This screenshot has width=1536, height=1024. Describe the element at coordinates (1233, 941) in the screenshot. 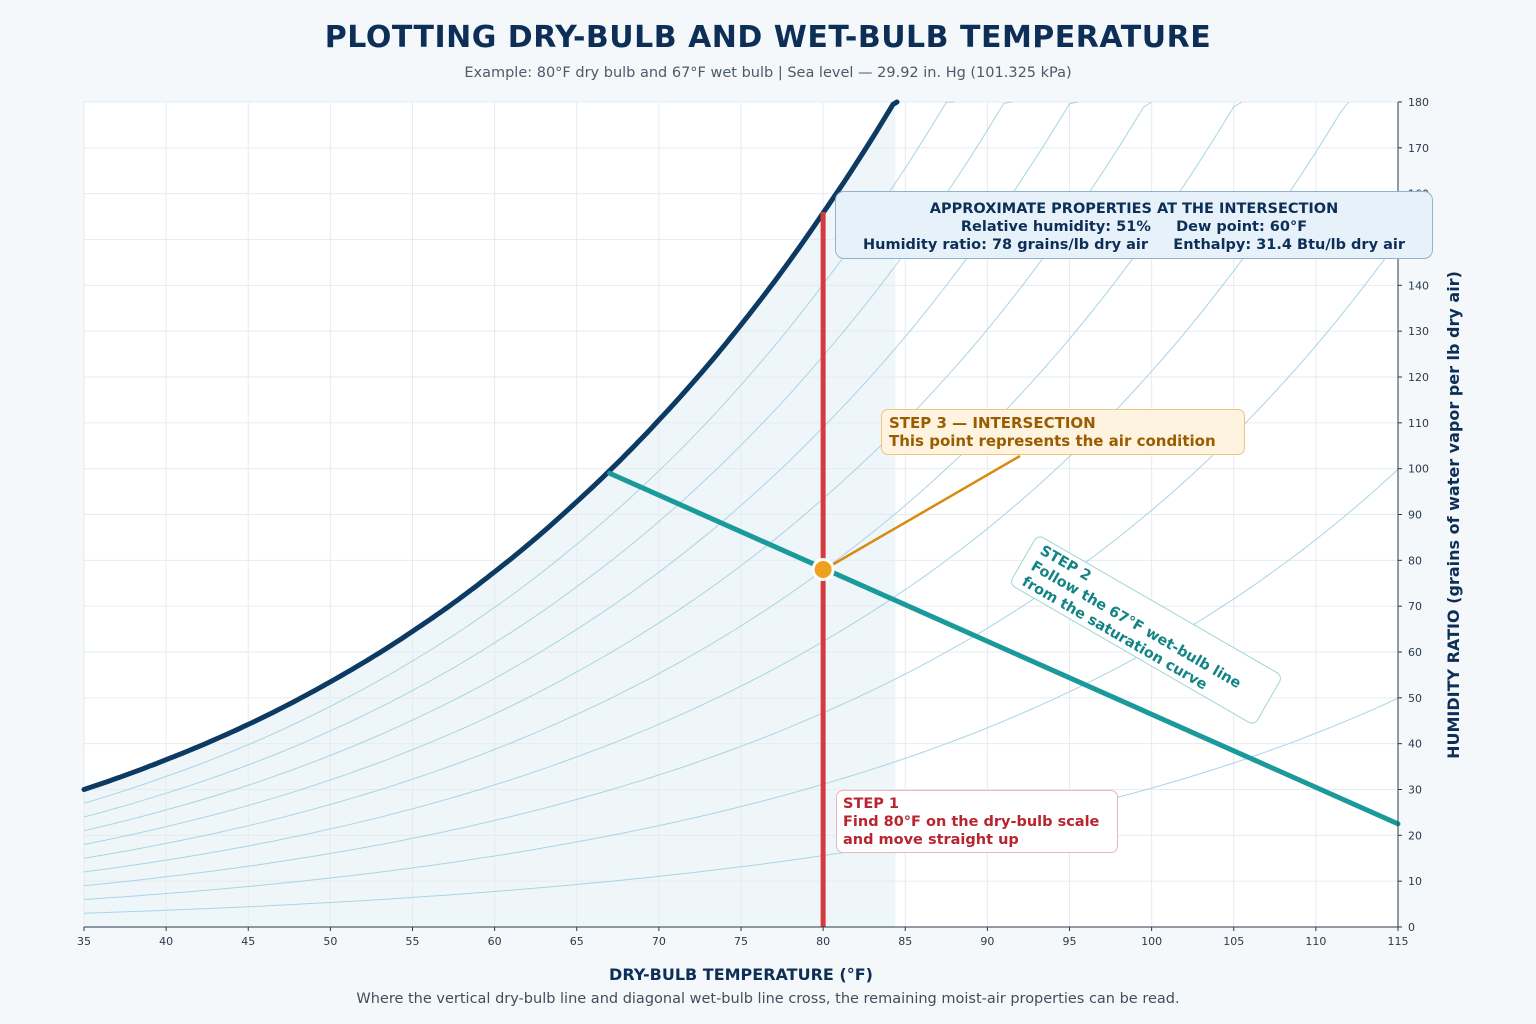

I see `x-tick-label: 105` at that location.